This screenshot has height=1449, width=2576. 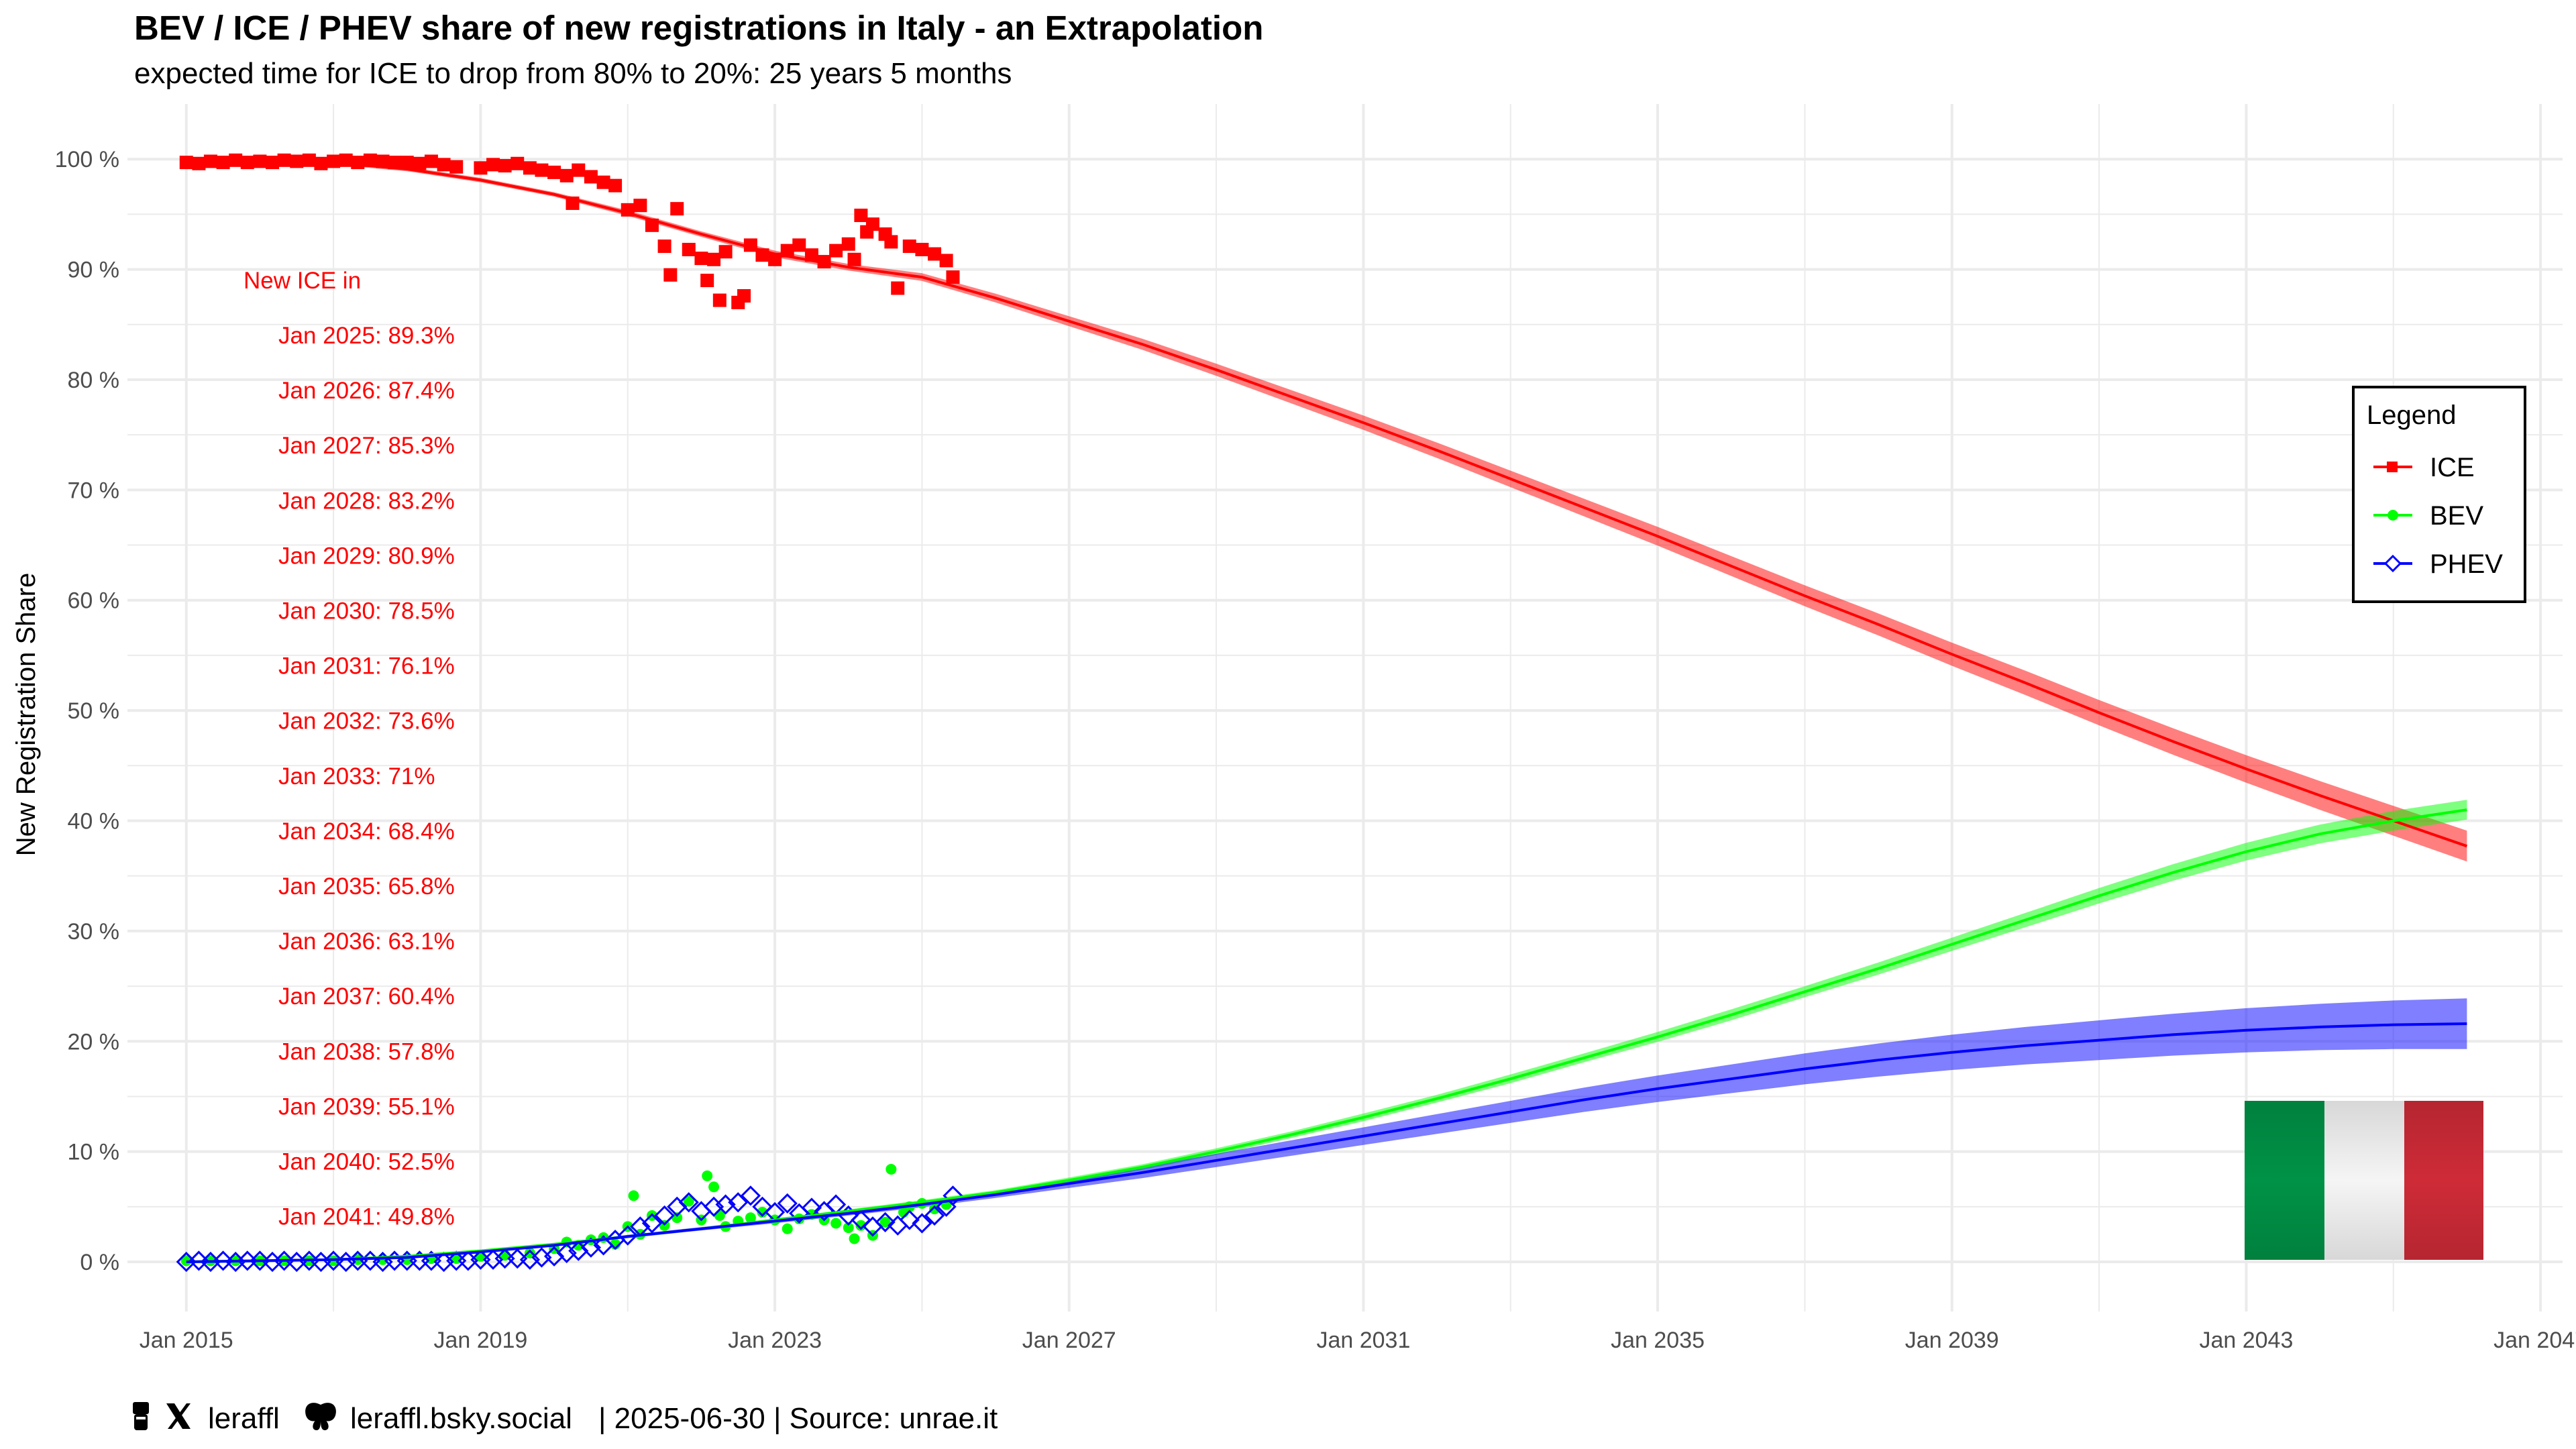 I want to click on annotation-line: Jan 2025: 89.3%, so click(x=366, y=336).